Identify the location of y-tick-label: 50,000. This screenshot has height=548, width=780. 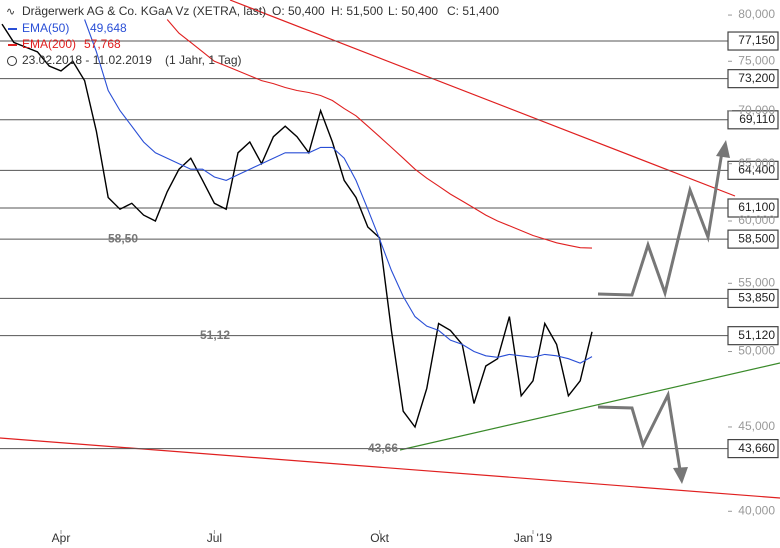
(756, 351).